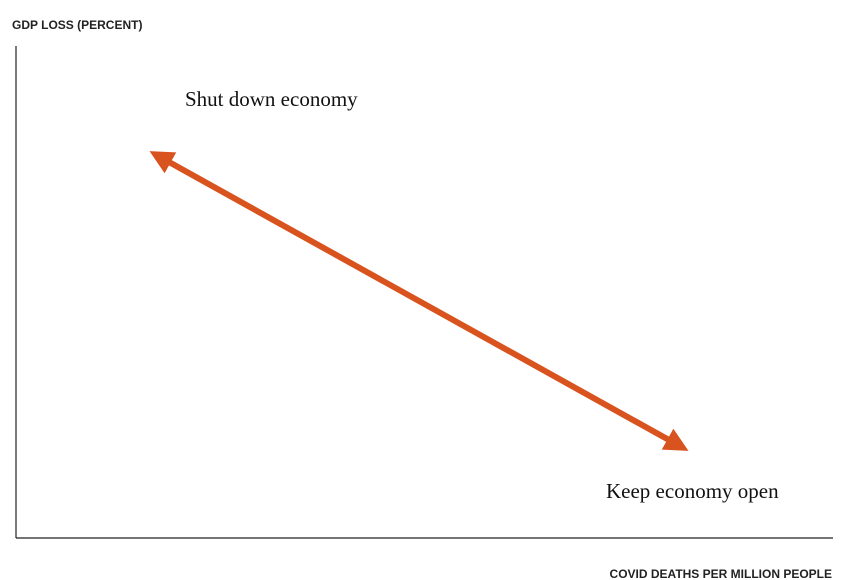 The image size is (844, 580). What do you see at coordinates (721, 573) in the screenshot?
I see `x-axis-label: COVID DEATHS PER MILLION PEOPLE` at bounding box center [721, 573].